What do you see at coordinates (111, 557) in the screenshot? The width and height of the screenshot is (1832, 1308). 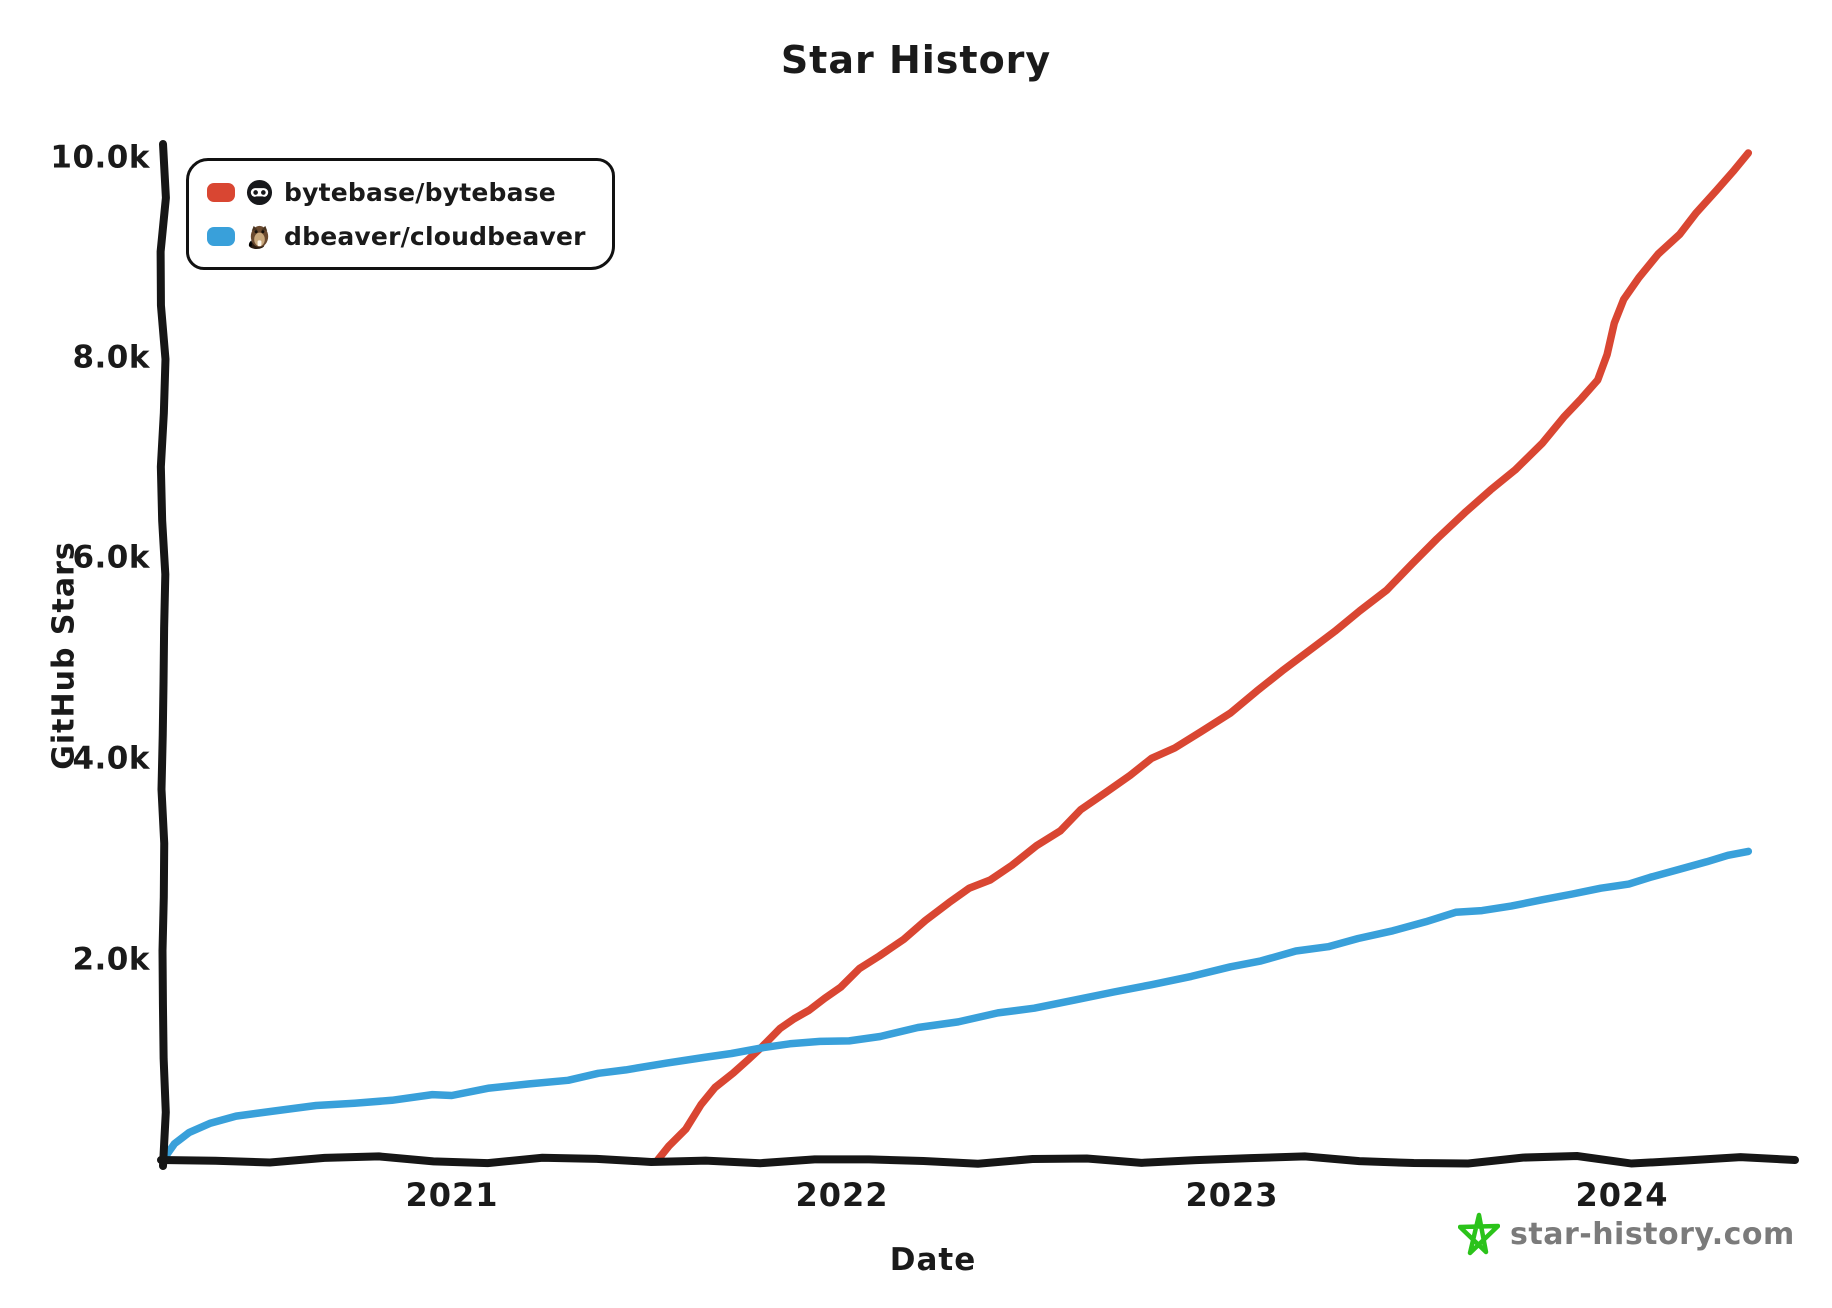 I see `y-tick-6k: 6.0k` at bounding box center [111, 557].